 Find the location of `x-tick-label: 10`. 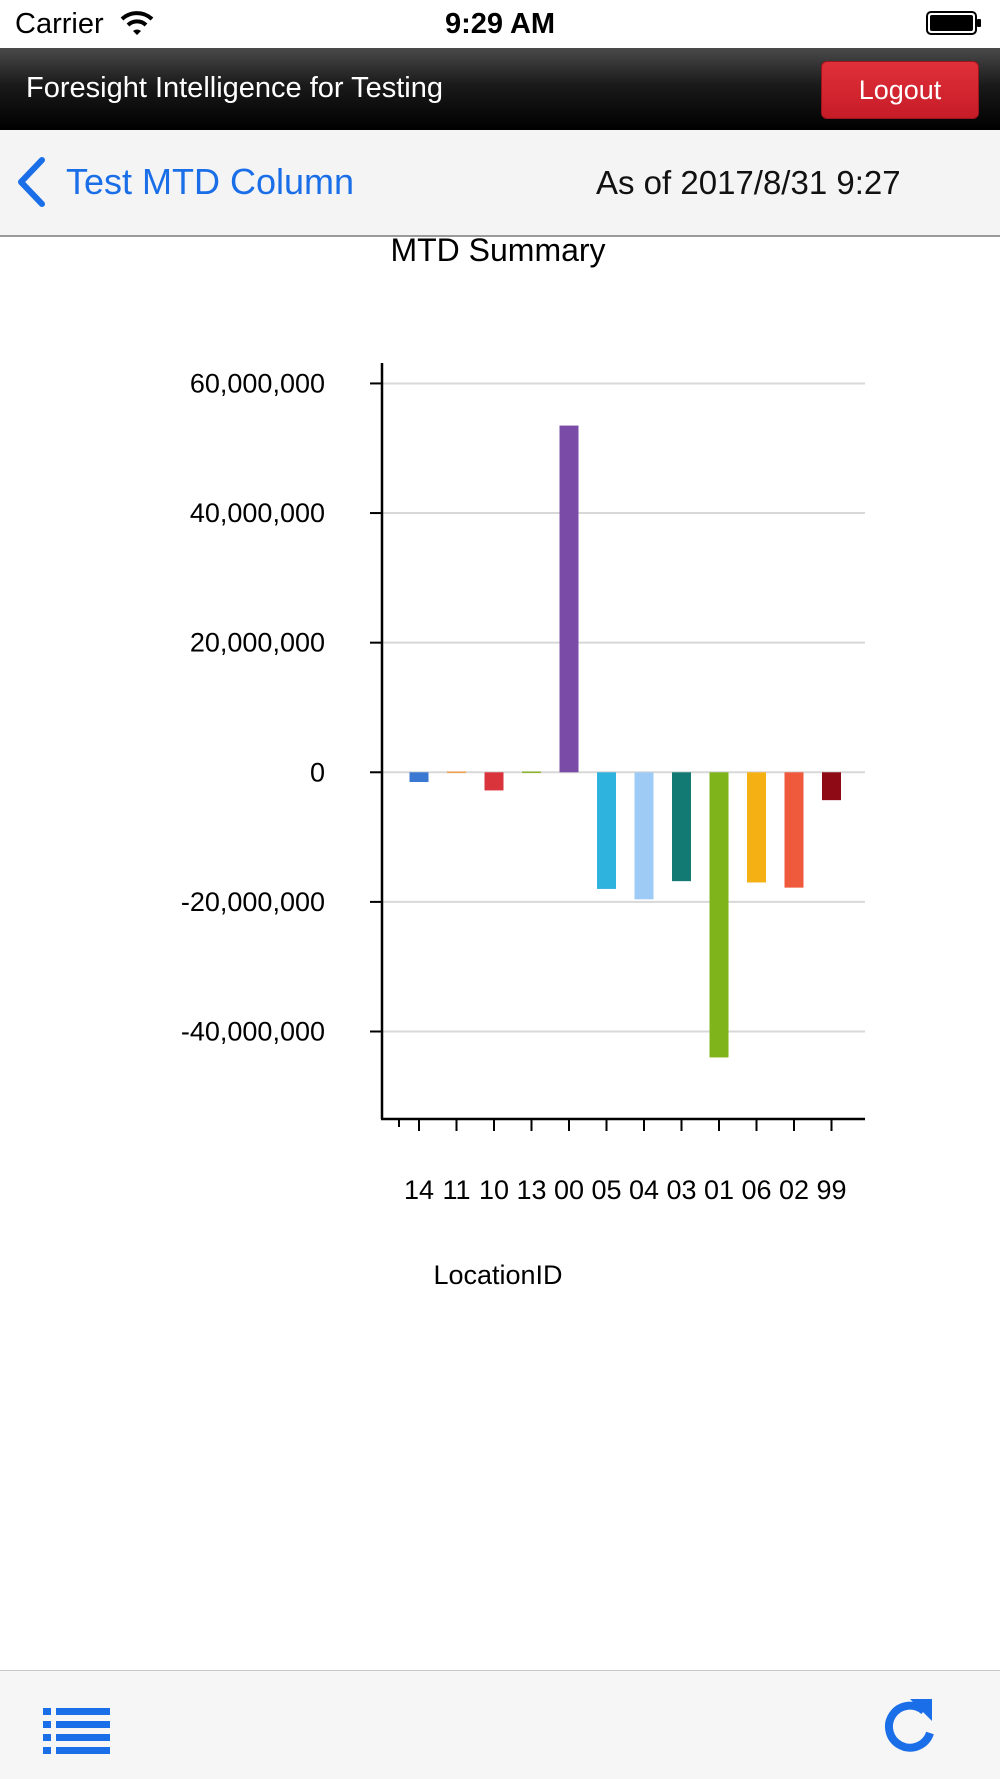

x-tick-label: 10 is located at coordinates (494, 1190).